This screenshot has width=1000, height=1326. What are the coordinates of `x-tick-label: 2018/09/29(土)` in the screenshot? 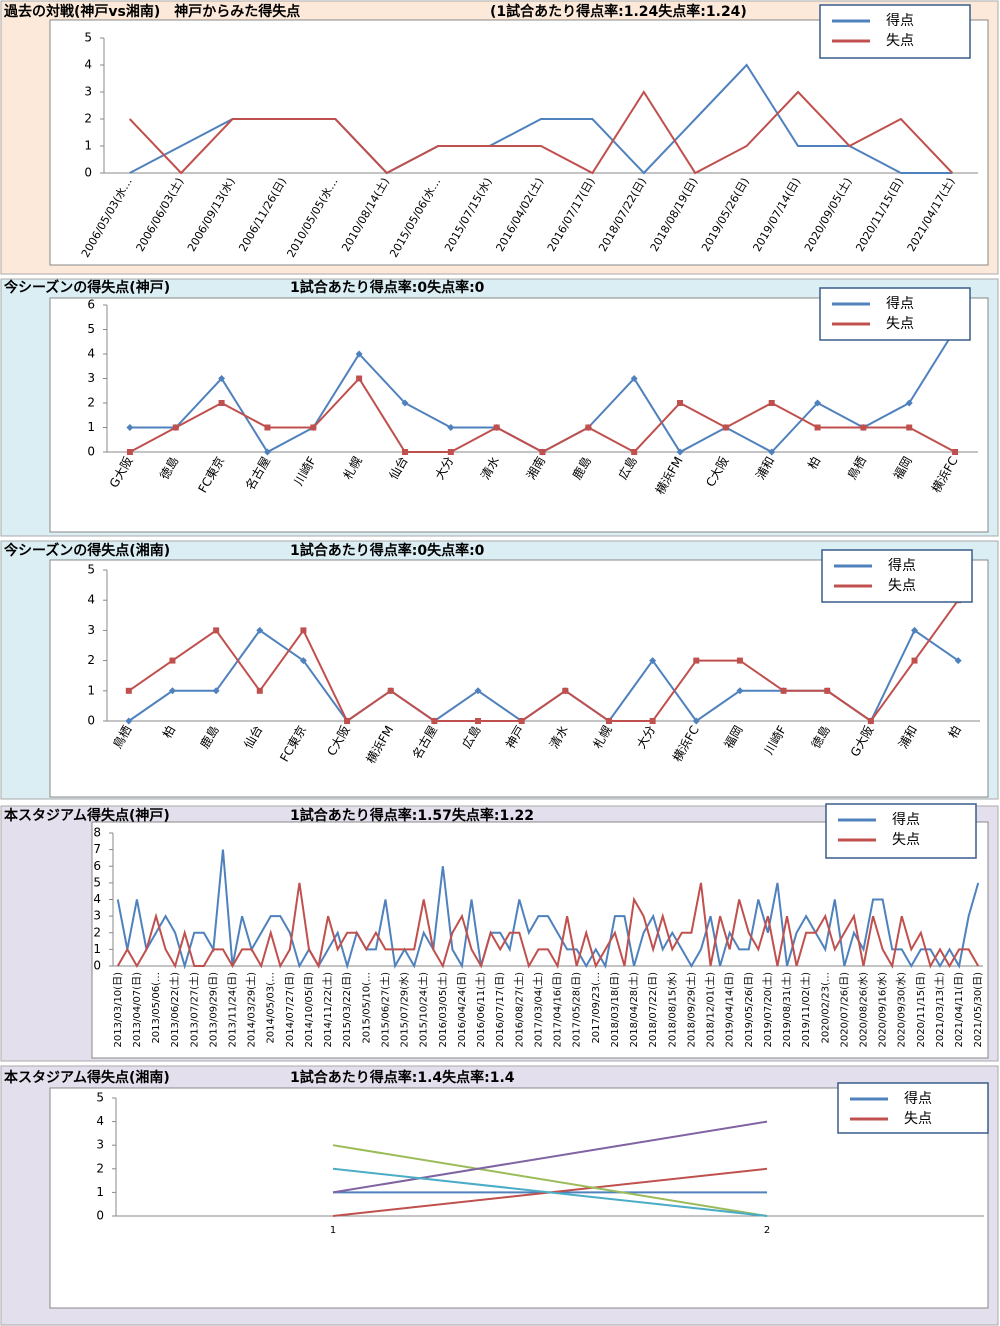 It's located at (690, 1010).